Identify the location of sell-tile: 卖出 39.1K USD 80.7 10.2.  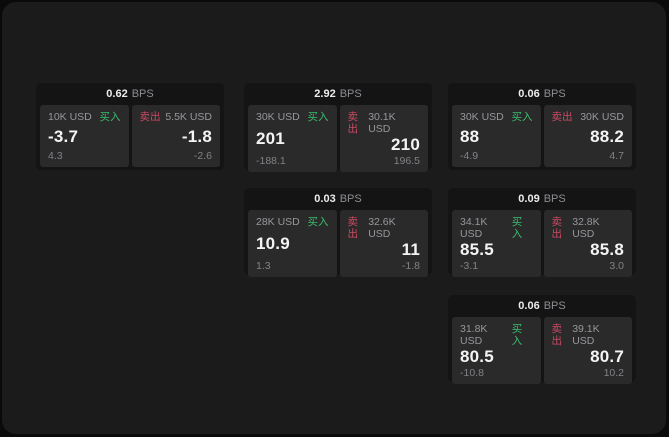
(587, 350).